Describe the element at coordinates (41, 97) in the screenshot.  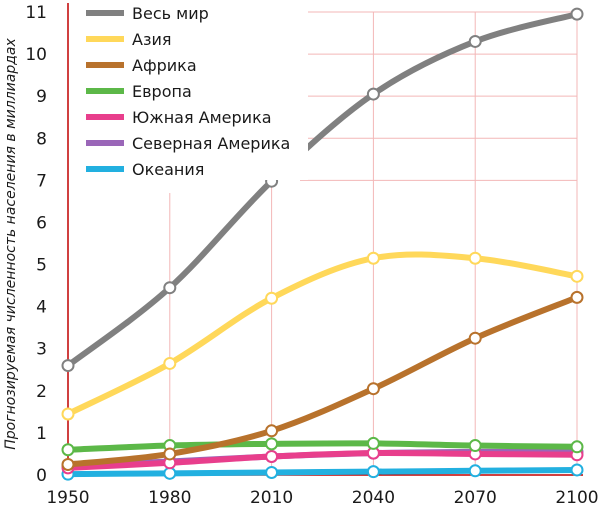
I see `y-tick-label: 9` at that location.